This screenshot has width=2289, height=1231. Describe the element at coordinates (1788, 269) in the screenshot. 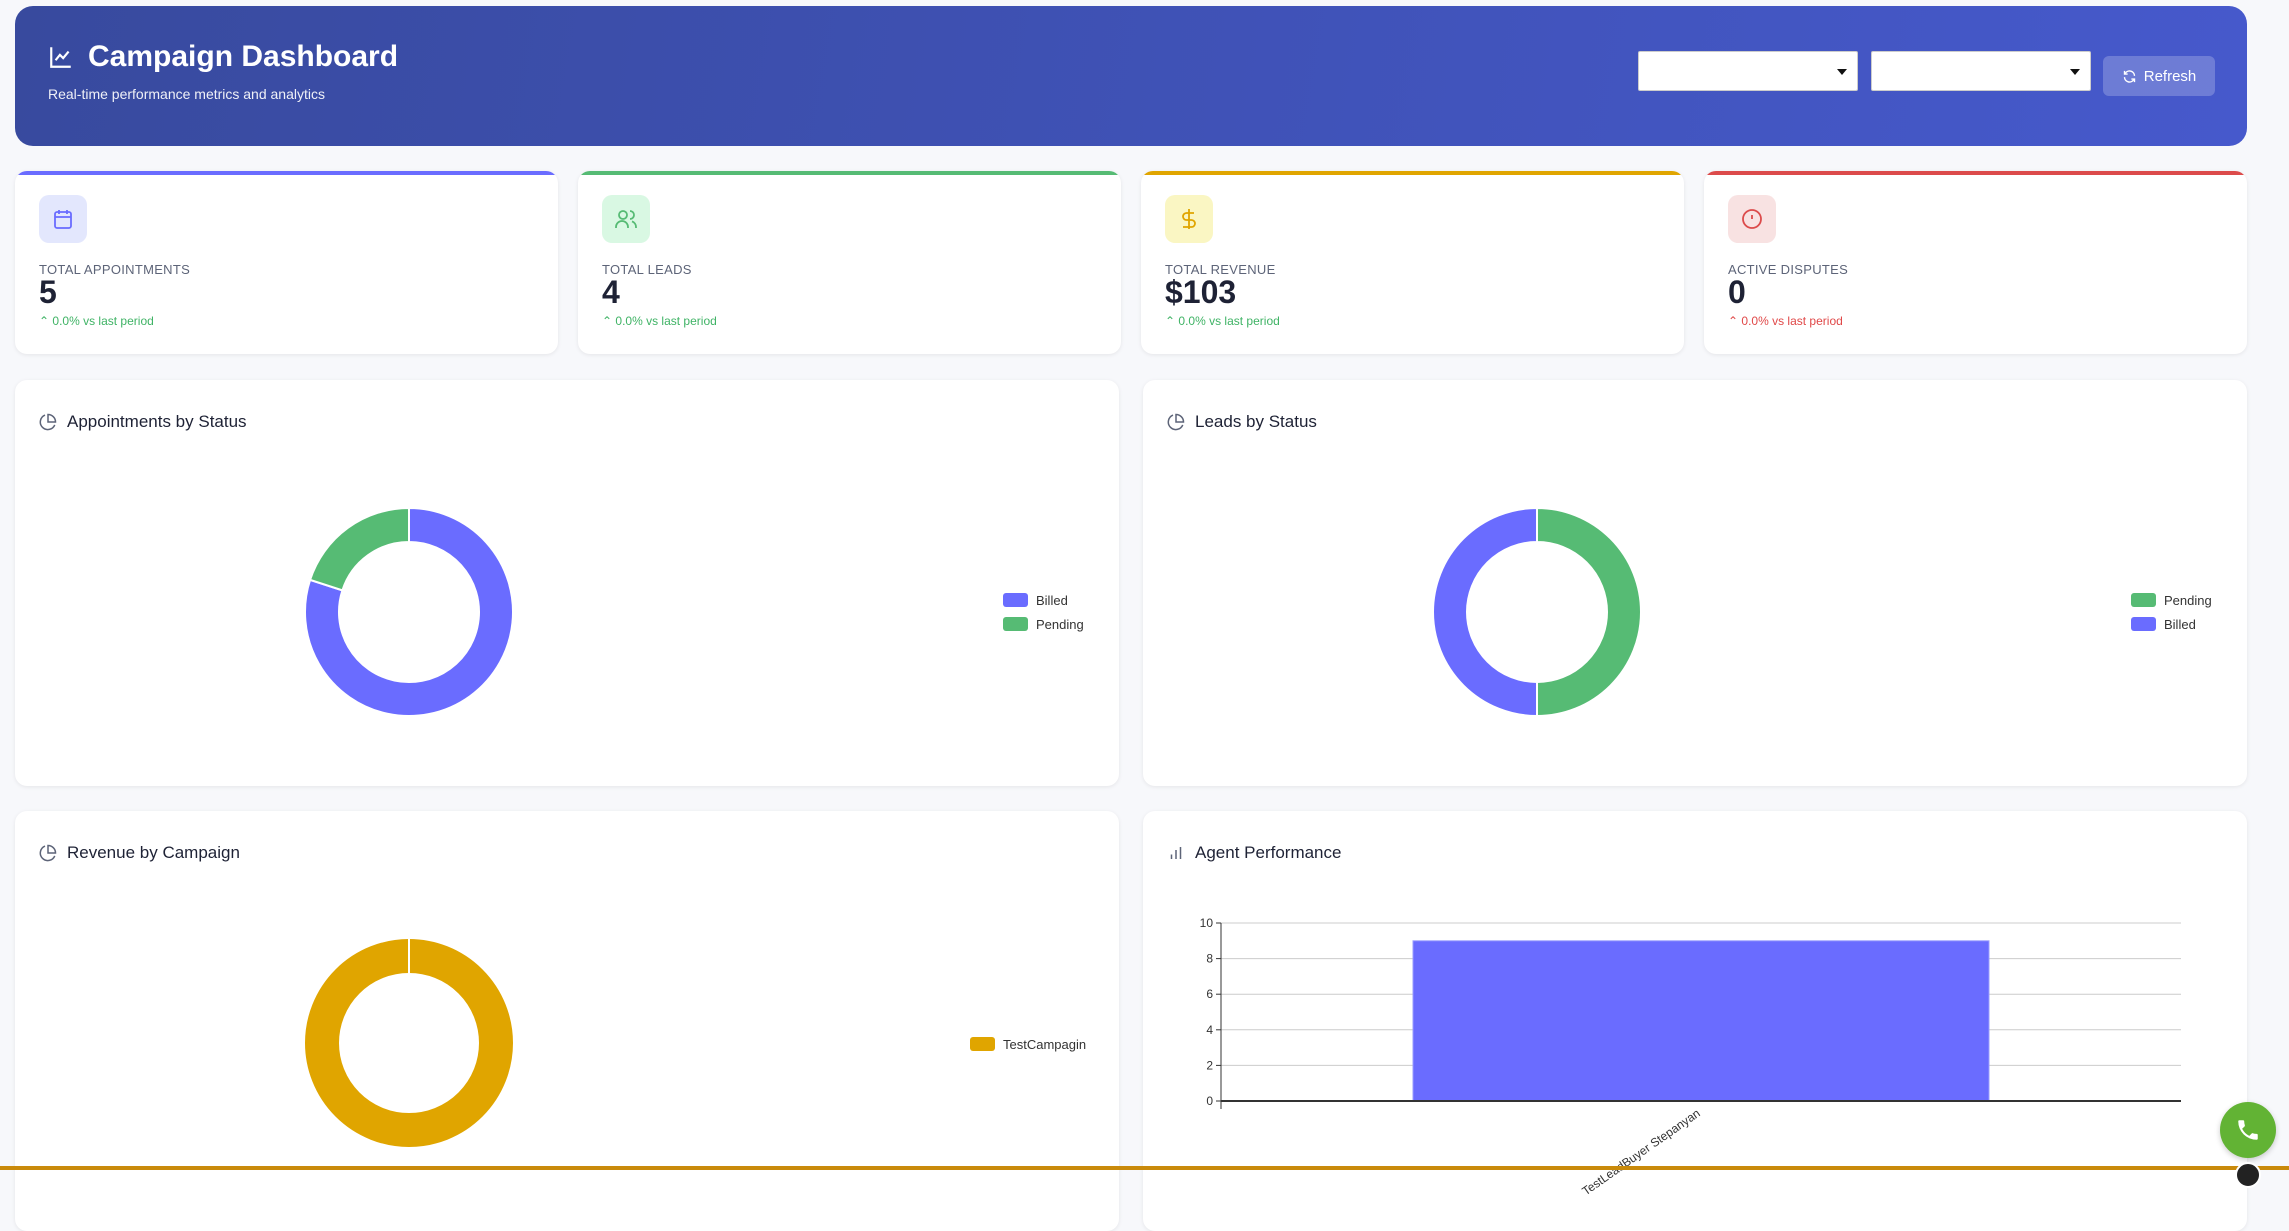

I see `stat-label: ACTIVE DISPUTES` at that location.